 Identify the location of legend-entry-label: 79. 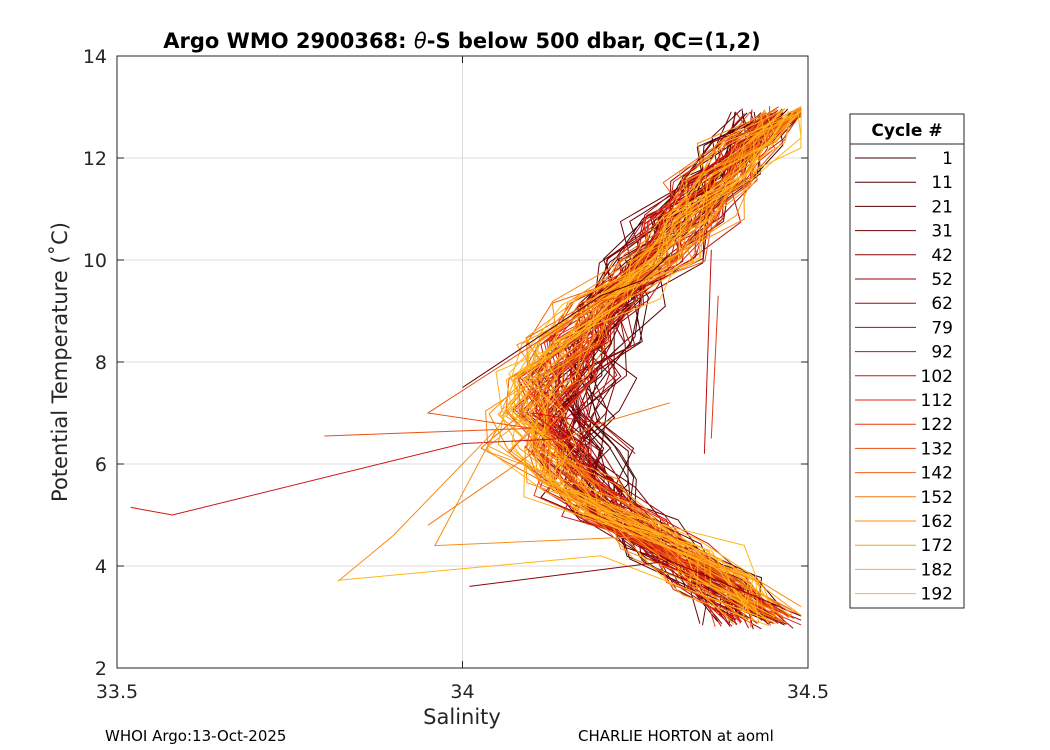
(942, 328).